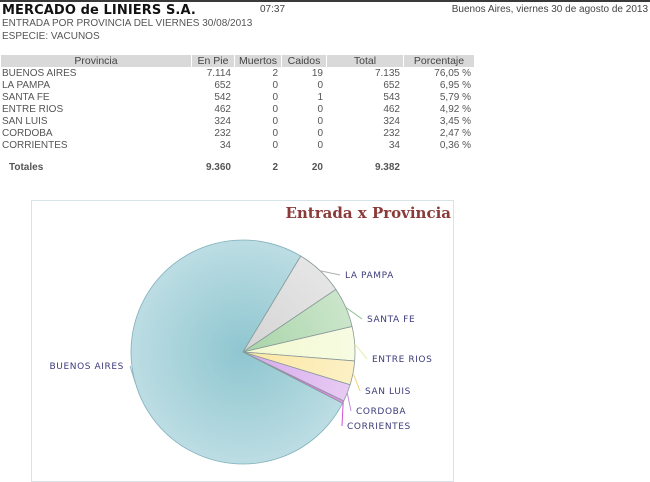 The width and height of the screenshot is (650, 482). Describe the element at coordinates (452, 73) in the screenshot. I see `cell-porcentaje: 76,05 %` at that location.